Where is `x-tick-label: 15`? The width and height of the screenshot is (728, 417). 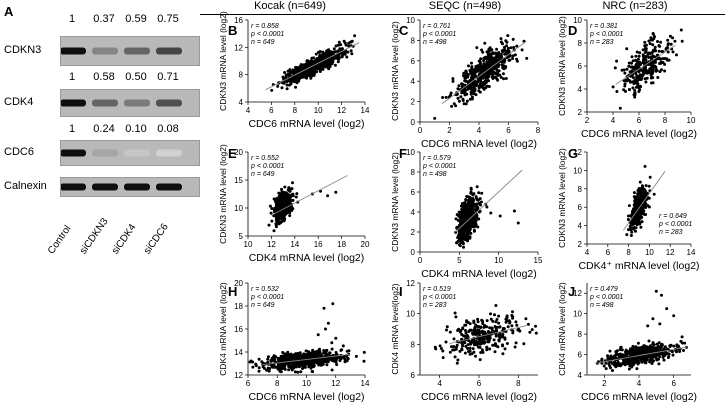
x-tick-label: 15 is located at coordinates (538, 260).